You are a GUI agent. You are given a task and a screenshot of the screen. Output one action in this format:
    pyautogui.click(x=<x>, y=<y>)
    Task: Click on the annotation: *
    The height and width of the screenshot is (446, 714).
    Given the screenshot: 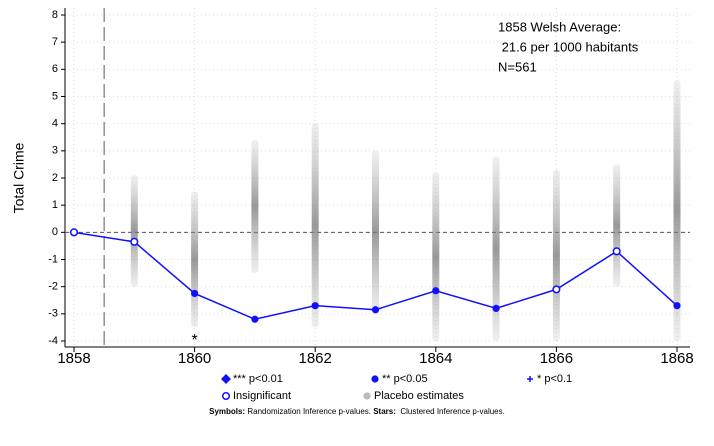 What is the action you would take?
    pyautogui.click(x=194, y=340)
    